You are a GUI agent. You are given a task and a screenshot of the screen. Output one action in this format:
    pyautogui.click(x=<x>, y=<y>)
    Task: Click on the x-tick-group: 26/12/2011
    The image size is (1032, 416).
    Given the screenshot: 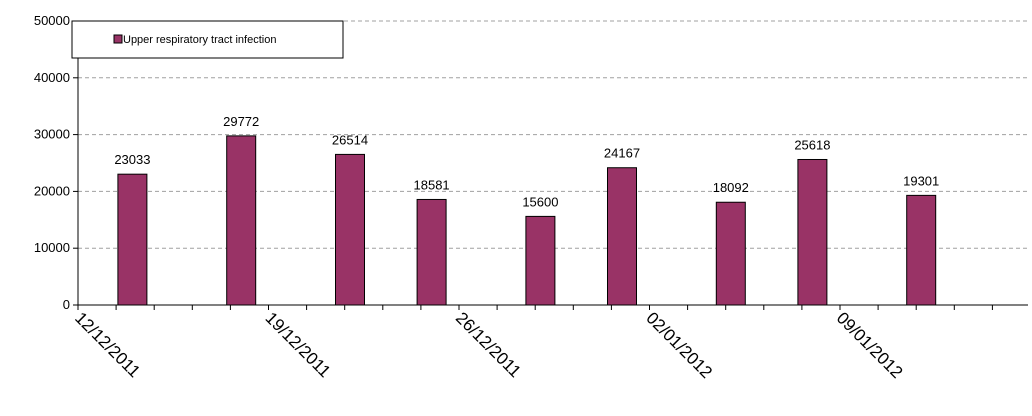 What is the action you would take?
    pyautogui.click(x=488, y=344)
    